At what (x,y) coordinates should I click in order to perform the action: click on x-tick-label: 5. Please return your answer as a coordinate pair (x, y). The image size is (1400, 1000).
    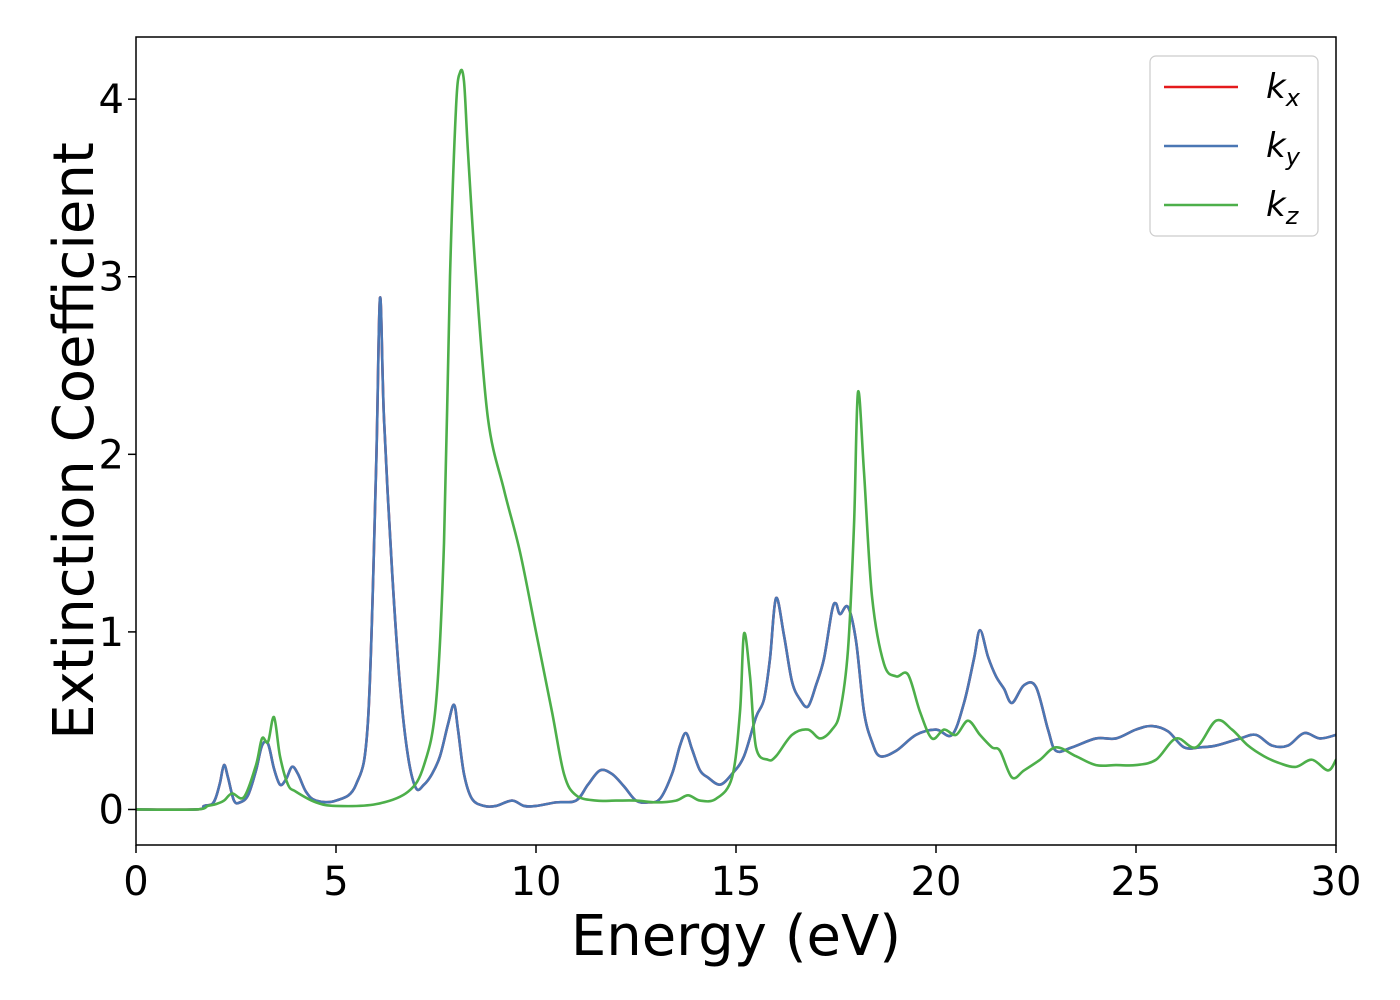
    Looking at the image, I should click on (335, 882).